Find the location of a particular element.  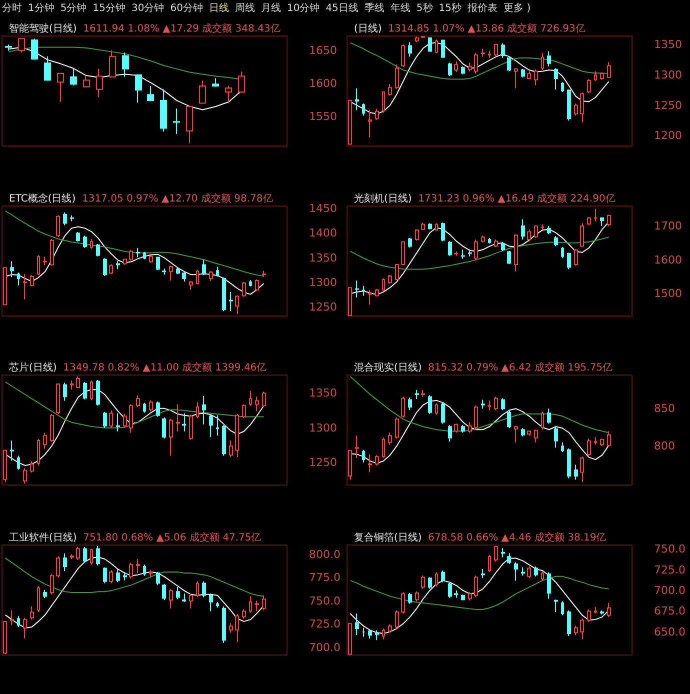

text: 季线 is located at coordinates (374, 8).